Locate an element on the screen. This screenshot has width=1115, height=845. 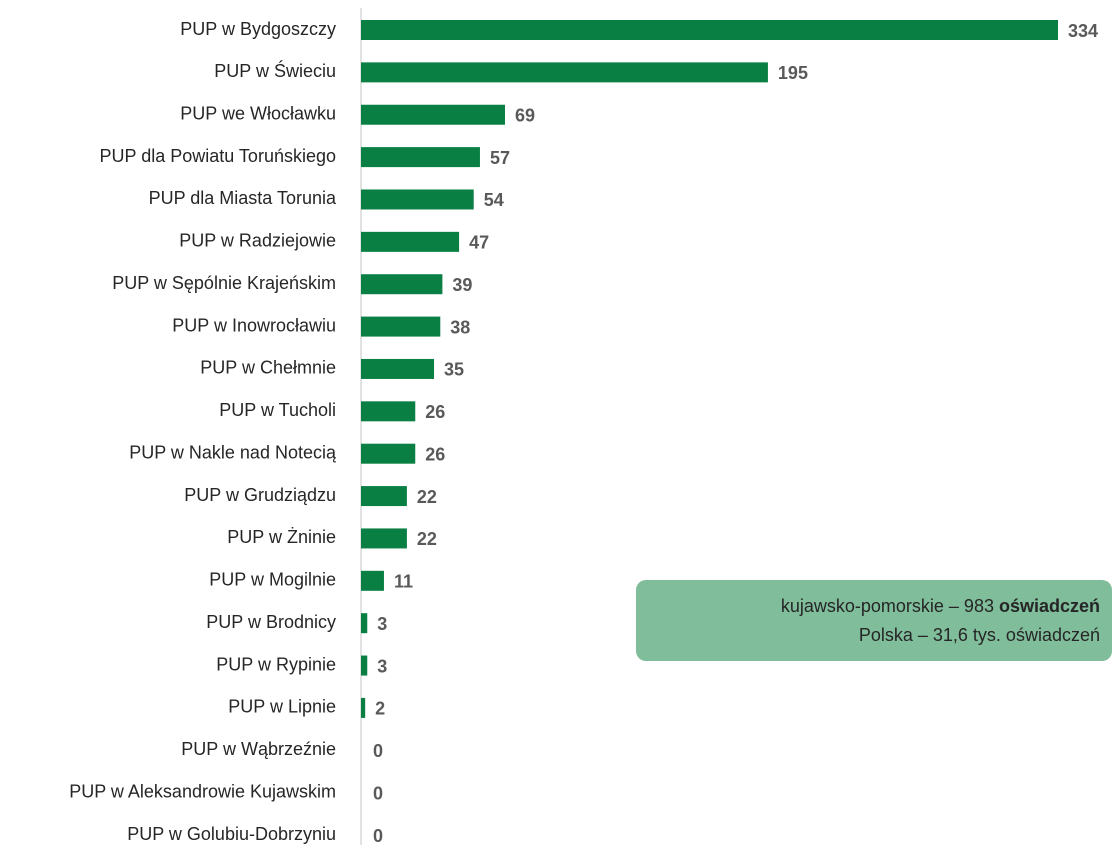
category-label: PUP w Żninie is located at coordinates (281, 537).